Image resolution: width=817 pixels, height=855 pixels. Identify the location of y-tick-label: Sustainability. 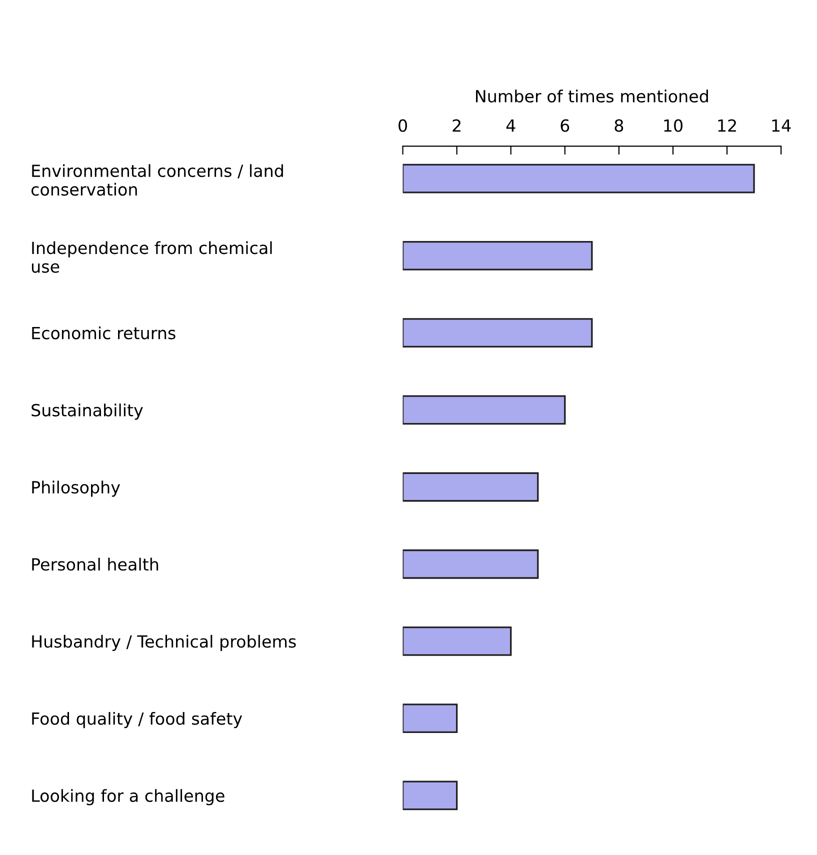
(87, 412).